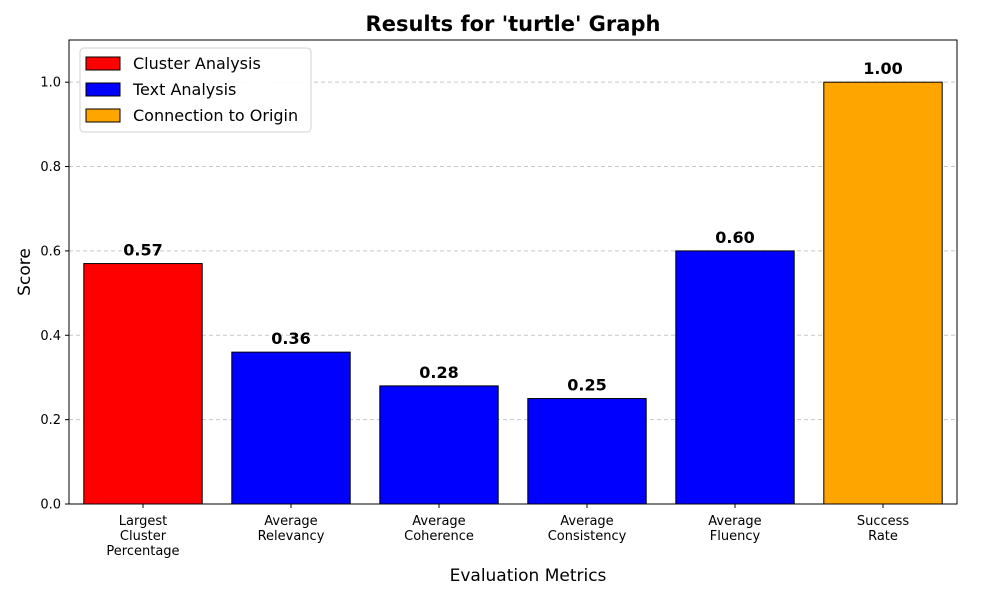 The height and width of the screenshot is (604, 1000). I want to click on x-tick-label: Coherence, so click(439, 536).